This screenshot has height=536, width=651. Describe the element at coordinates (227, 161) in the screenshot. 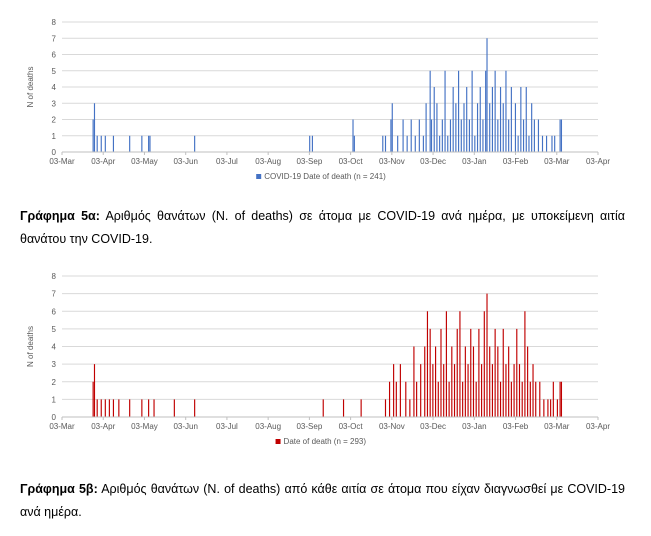

I see `x-tick-label: 03-Jul` at that location.